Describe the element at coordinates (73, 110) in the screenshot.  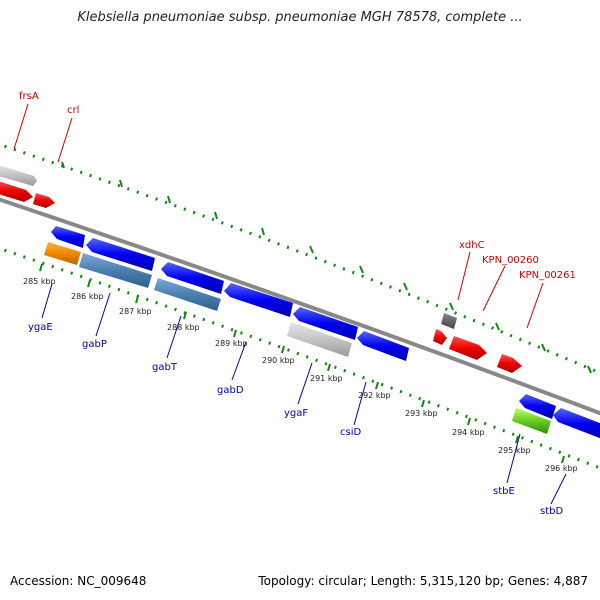
I see `gene-label-crl: crl` at that location.